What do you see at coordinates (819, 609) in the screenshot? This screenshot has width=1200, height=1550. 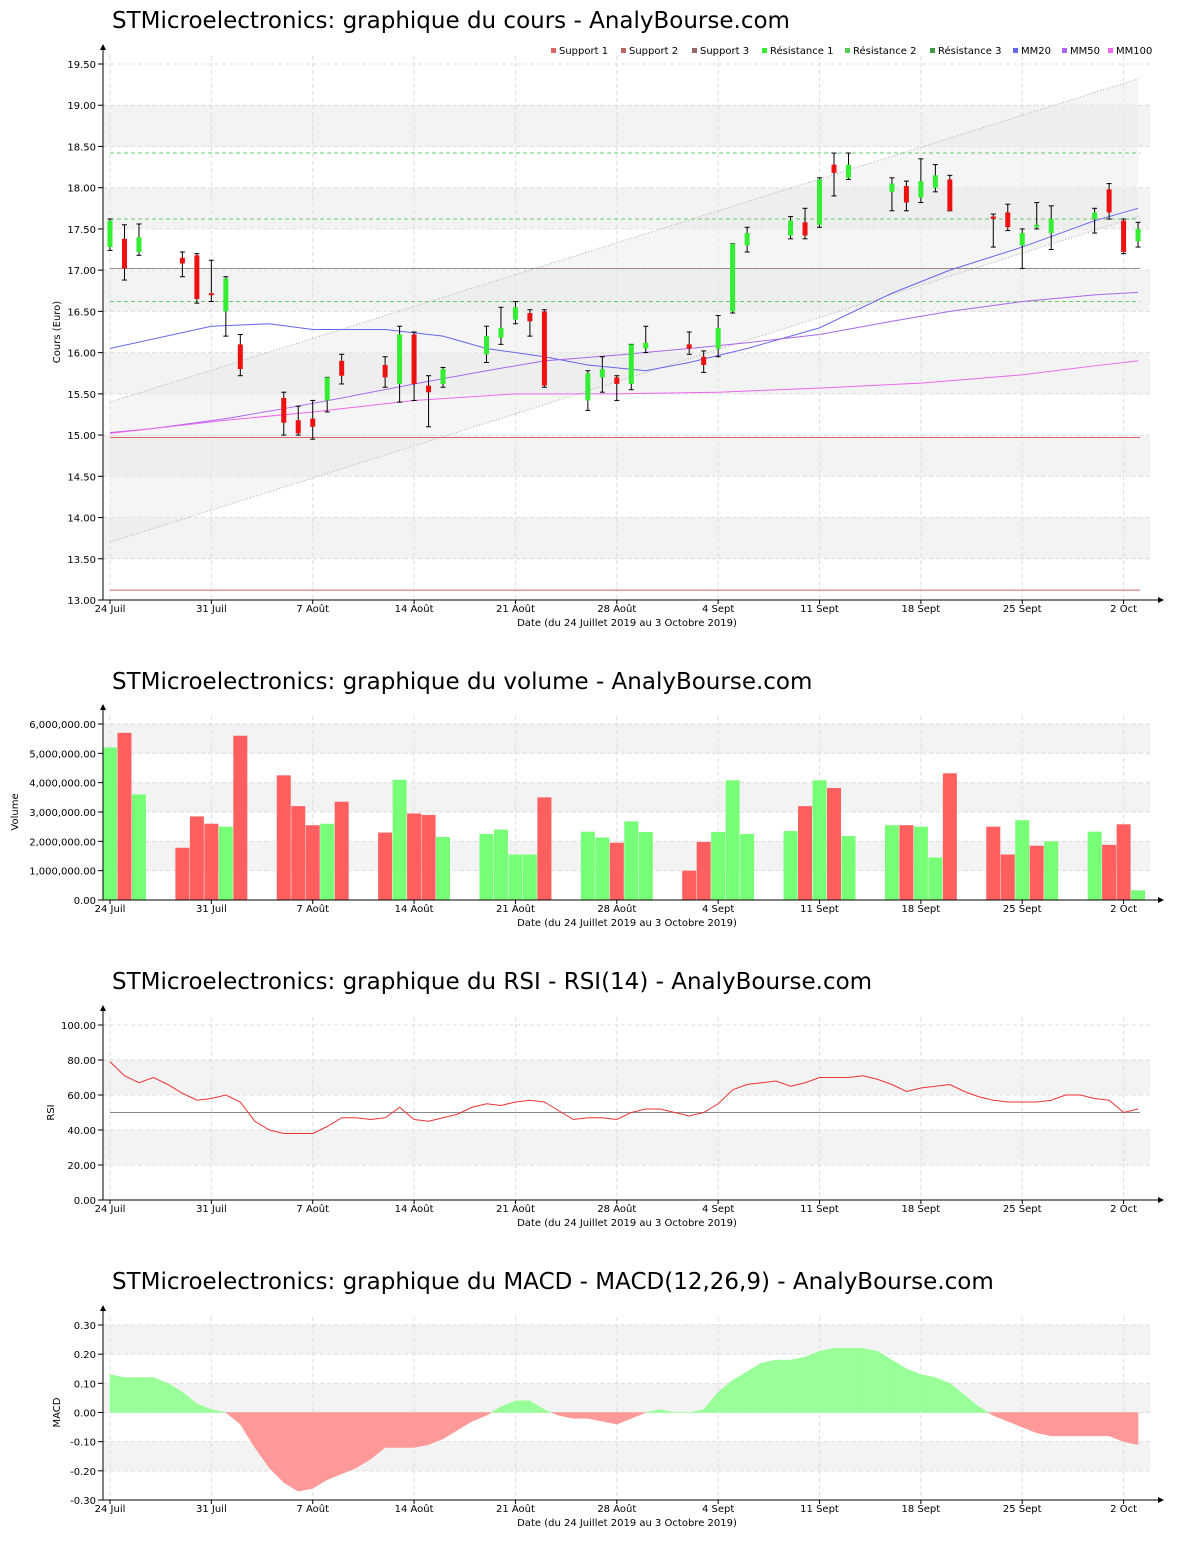 I see `x-tick-label: 11 Sept` at bounding box center [819, 609].